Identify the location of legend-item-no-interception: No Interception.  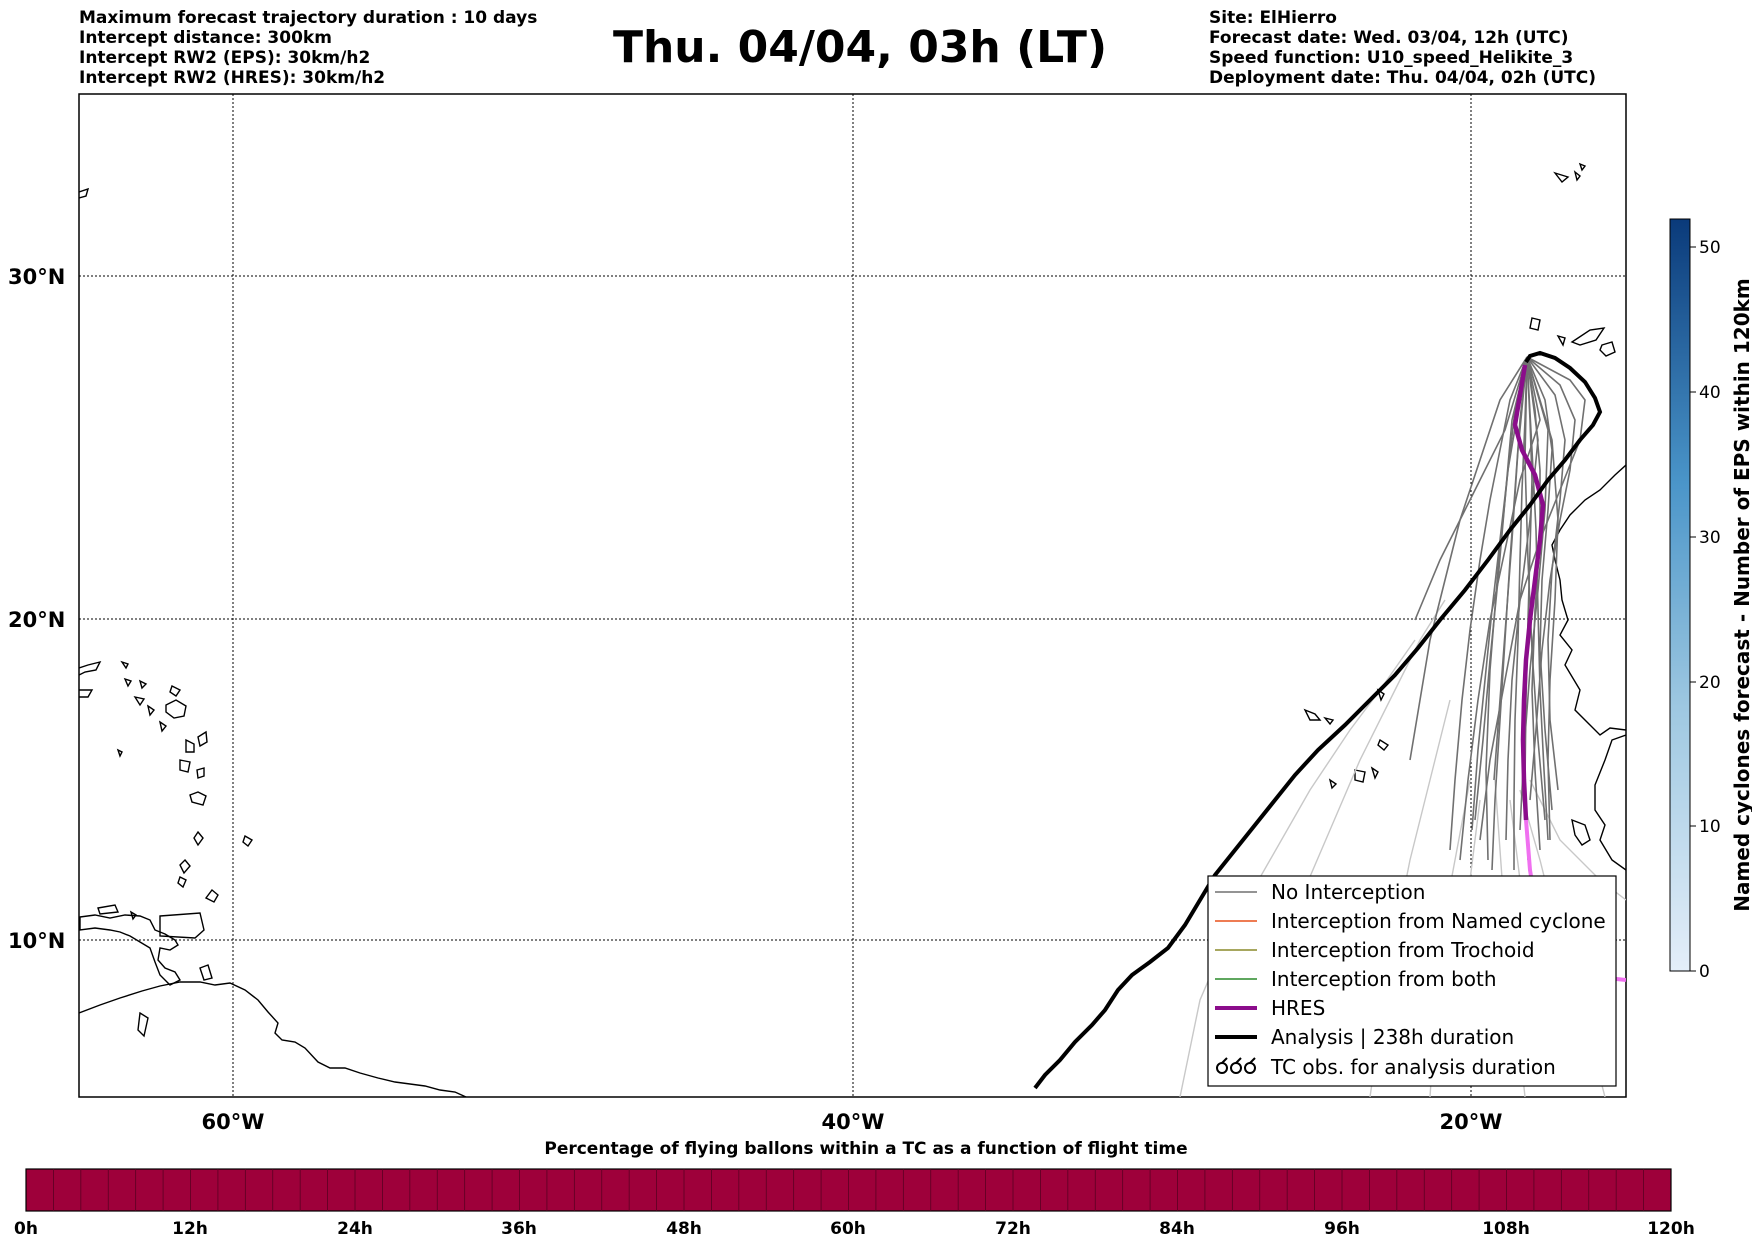
(1320, 892).